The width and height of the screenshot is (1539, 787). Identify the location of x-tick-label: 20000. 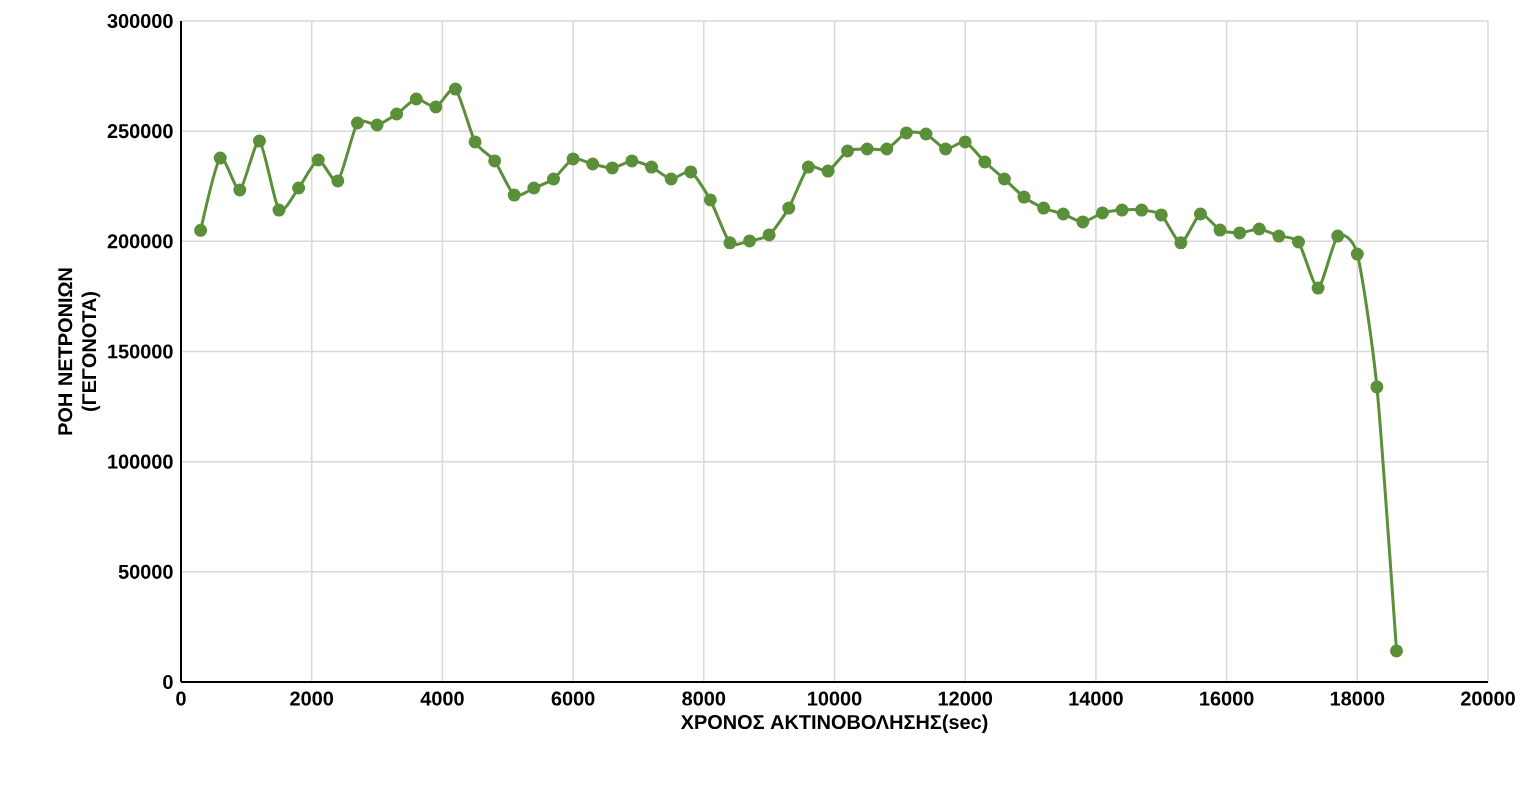
(1487, 698).